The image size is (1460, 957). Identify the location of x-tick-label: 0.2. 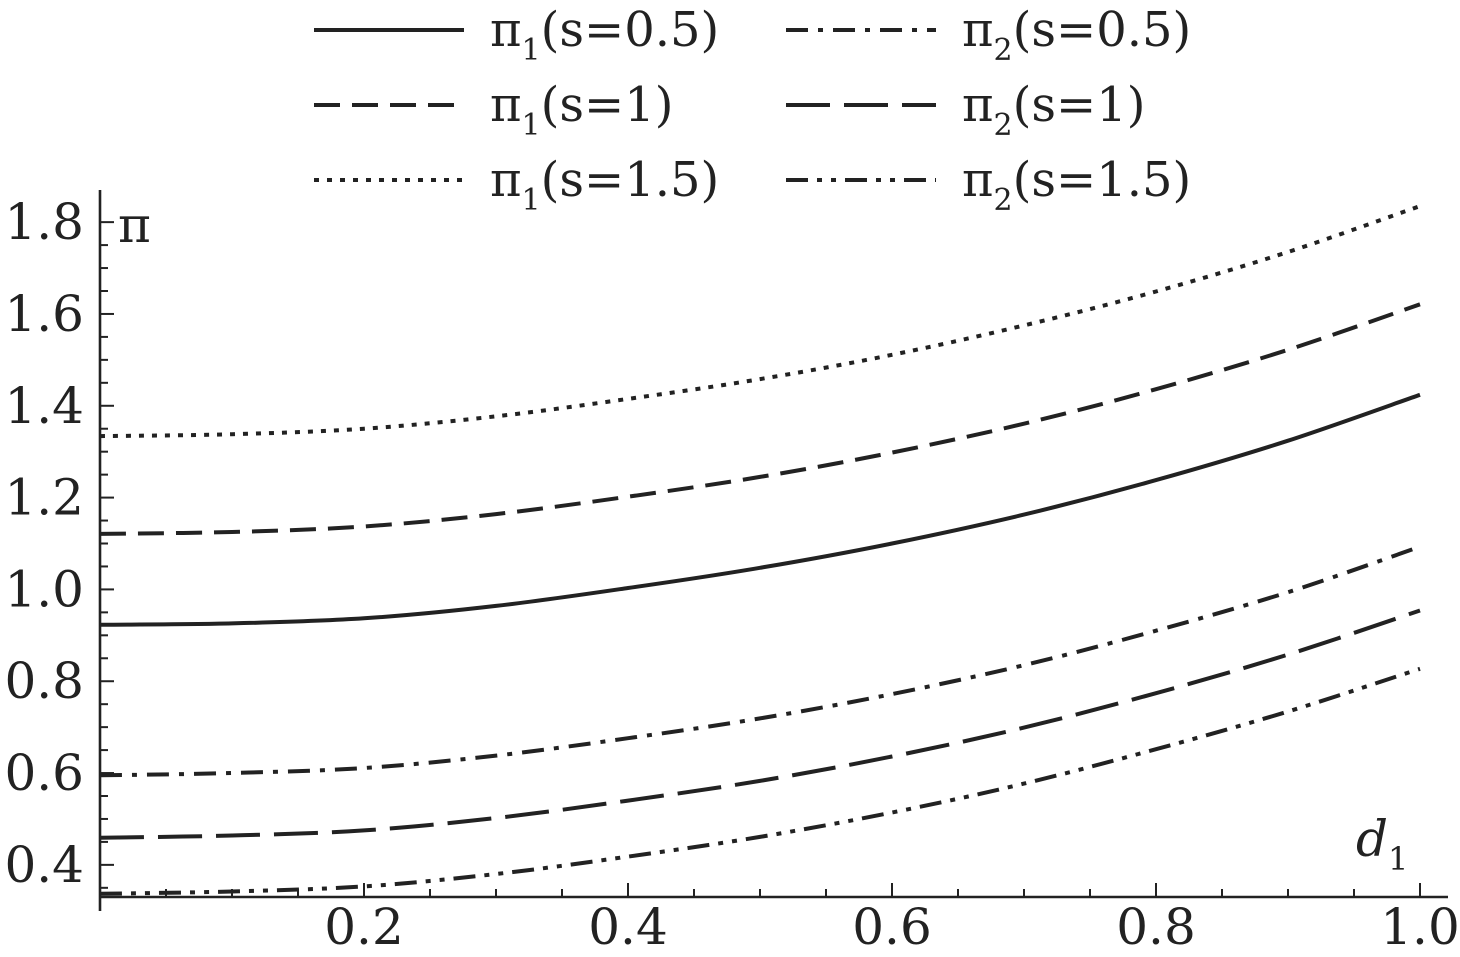
(364, 927).